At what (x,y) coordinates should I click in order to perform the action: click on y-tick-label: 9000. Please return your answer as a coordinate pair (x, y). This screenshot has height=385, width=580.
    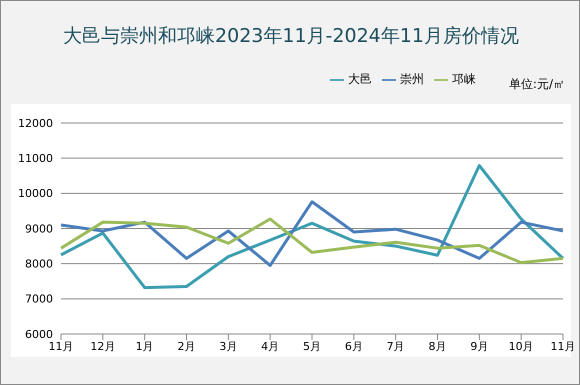
    Looking at the image, I should click on (39, 229).